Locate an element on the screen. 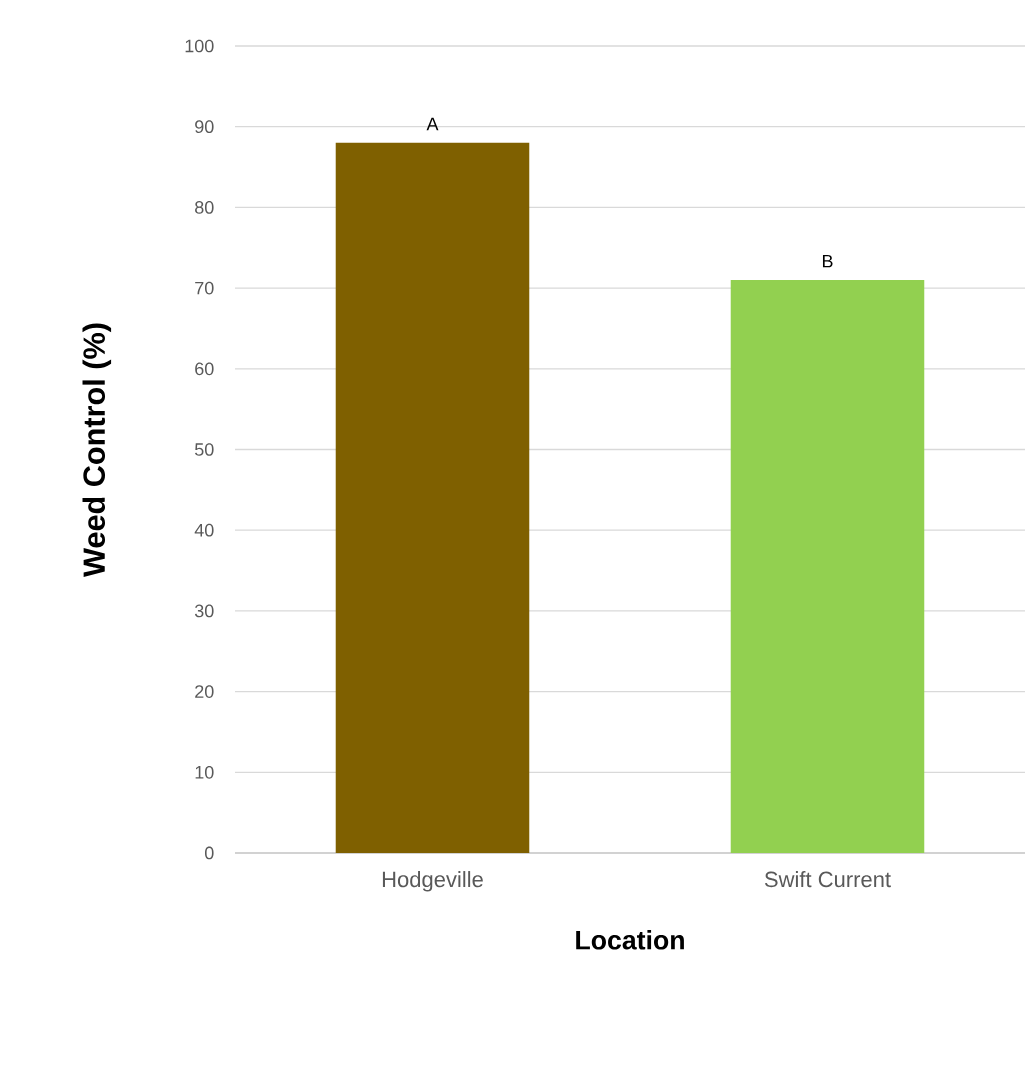 The height and width of the screenshot is (1065, 1032). y-tick-label: 50 is located at coordinates (204, 449).